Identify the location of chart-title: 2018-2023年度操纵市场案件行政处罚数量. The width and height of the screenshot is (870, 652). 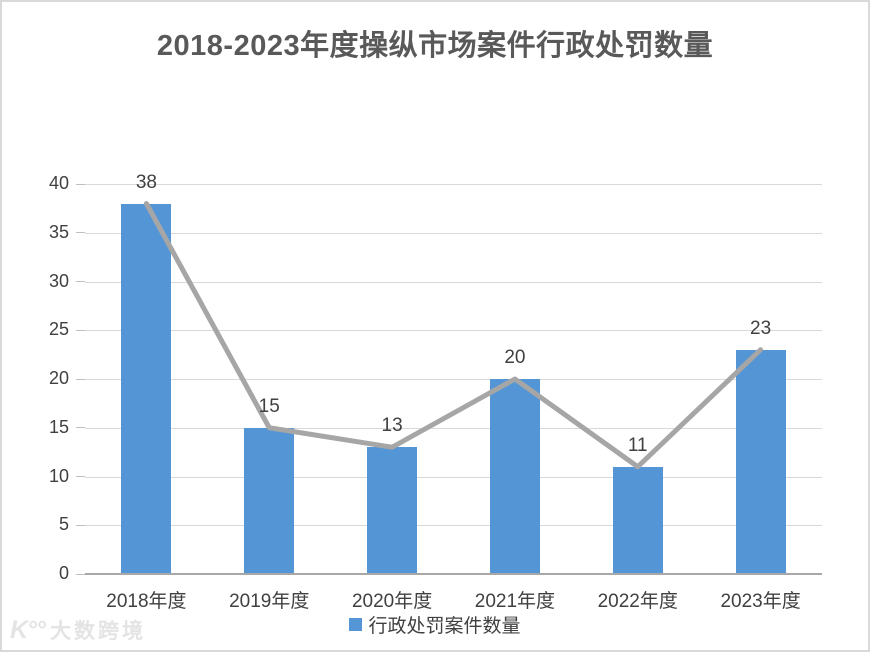
(435, 46).